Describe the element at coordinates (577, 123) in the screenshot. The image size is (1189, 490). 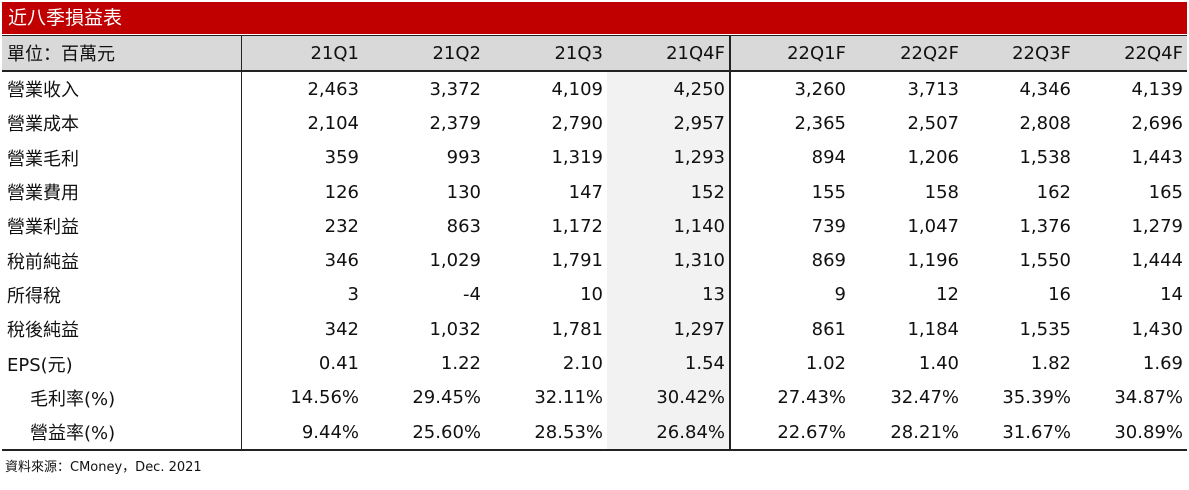
I see `table-cell: 2,790` at that location.